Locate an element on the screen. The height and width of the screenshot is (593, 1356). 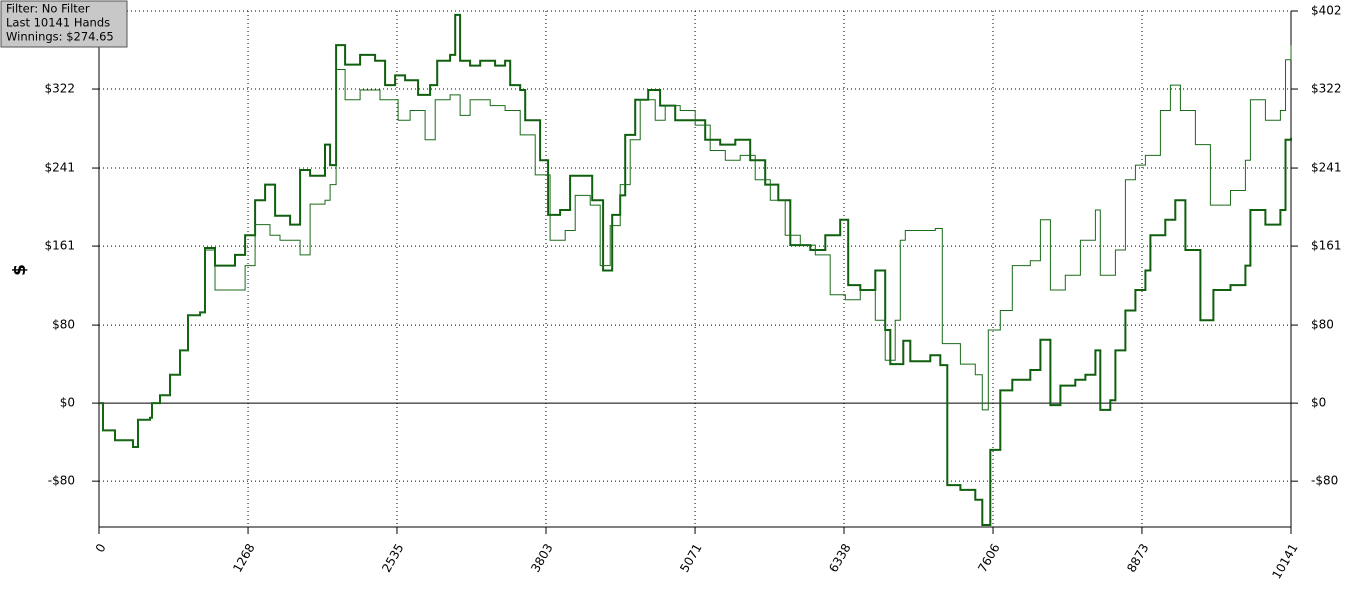
info-box is located at coordinates (64, 24).